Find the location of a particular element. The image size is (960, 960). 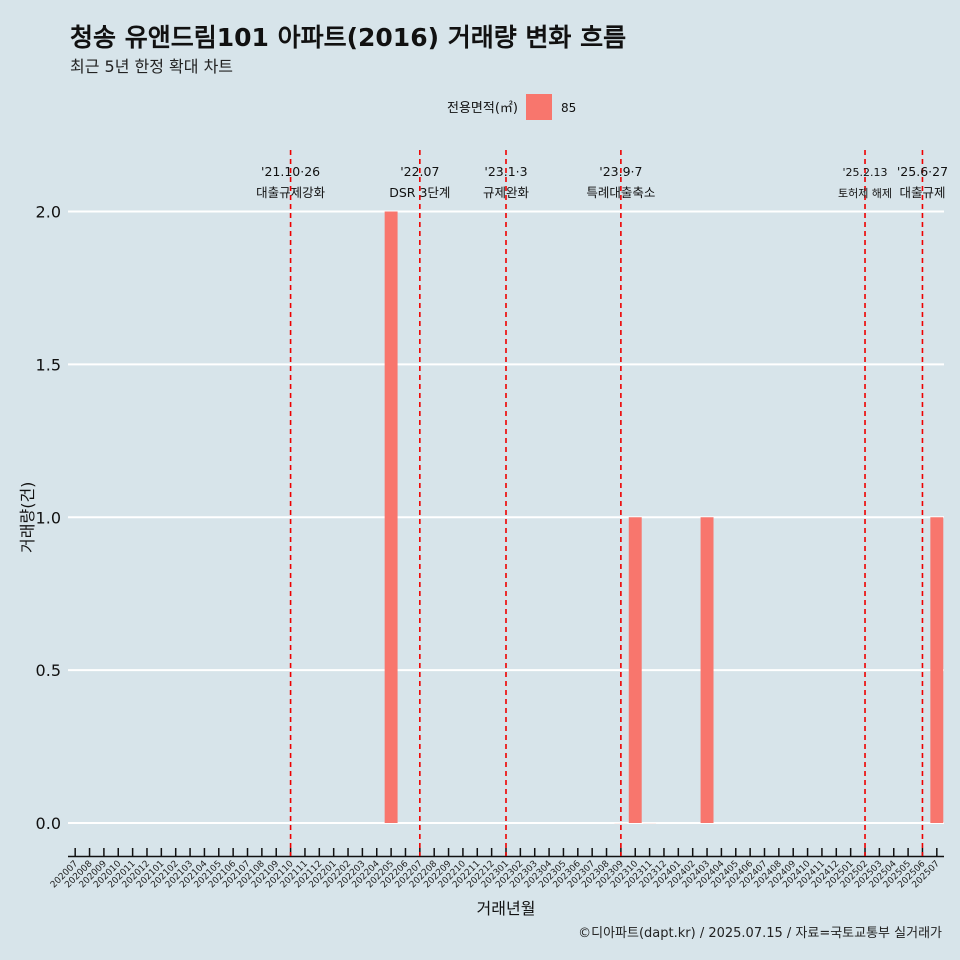

y-axis-title: 거래량(건) is located at coordinates (27, 517).